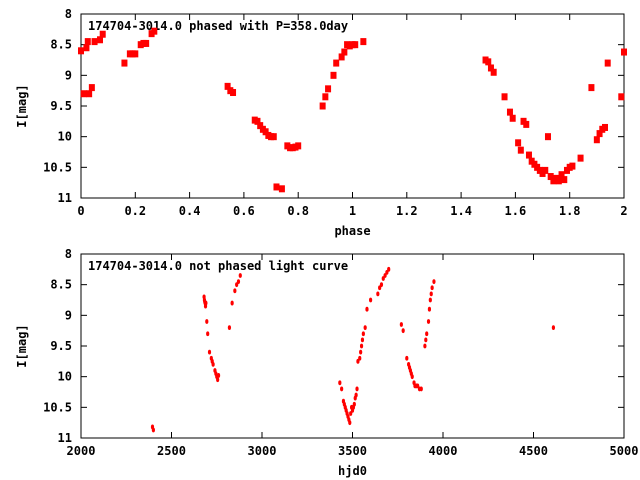 Image resolution: width=640 pixels, height=480 pixels. I want to click on x-tick-label: 1.8, so click(570, 211).